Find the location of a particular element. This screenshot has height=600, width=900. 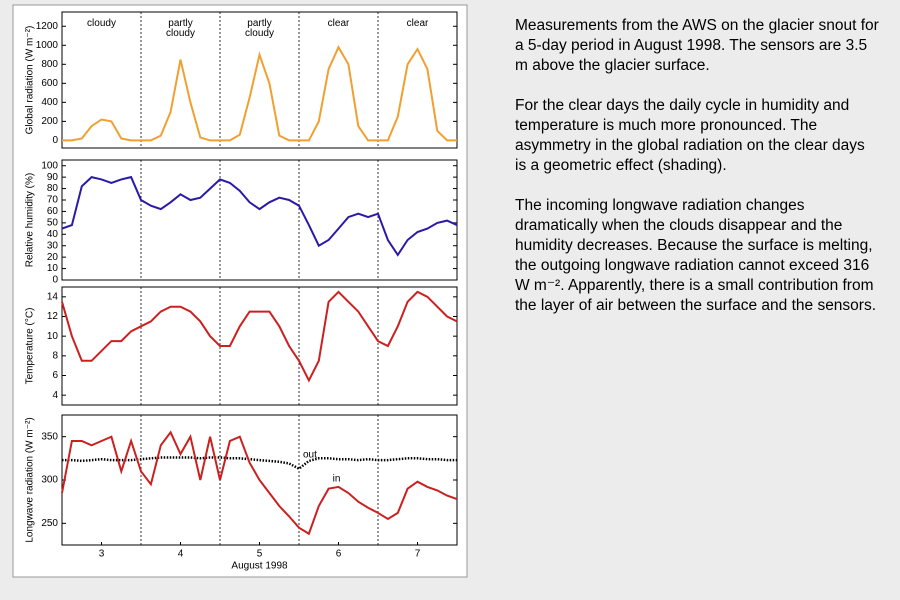

y-tick-label: 40 is located at coordinates (53, 234).